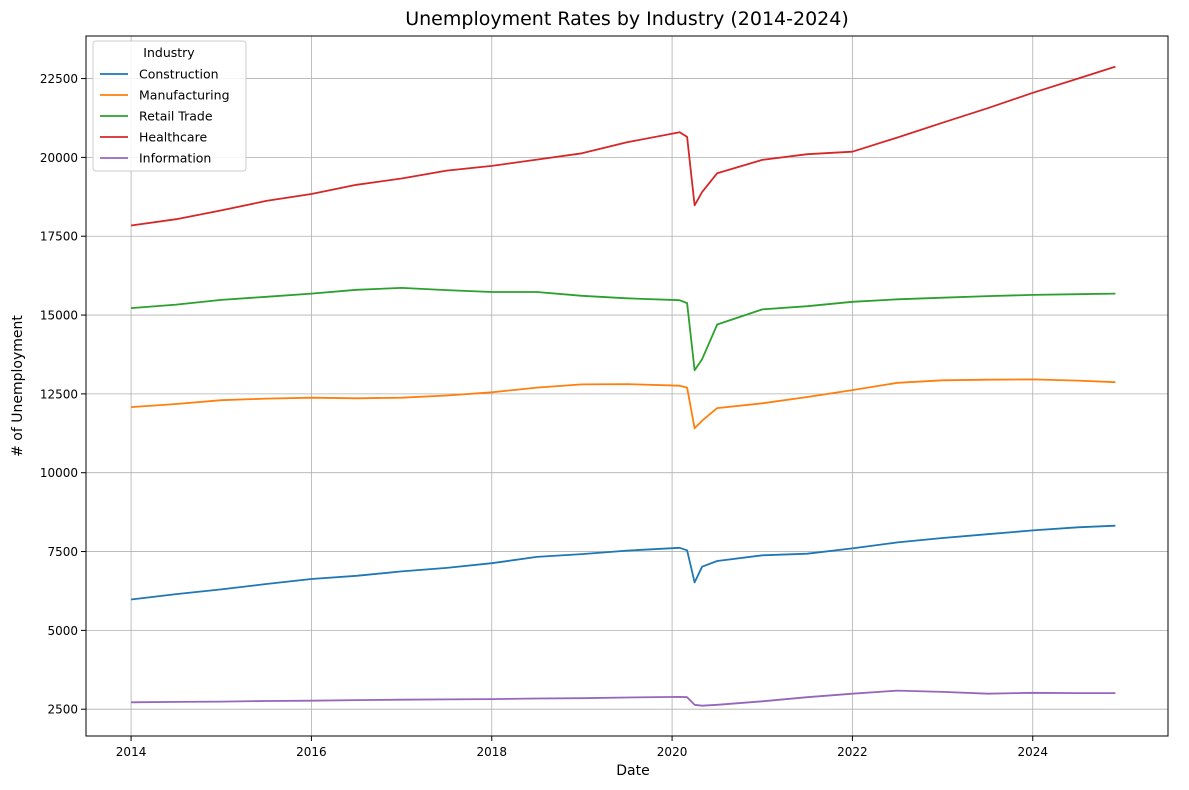 The width and height of the screenshot is (1189, 790). I want to click on legend-box, so click(169, 106).